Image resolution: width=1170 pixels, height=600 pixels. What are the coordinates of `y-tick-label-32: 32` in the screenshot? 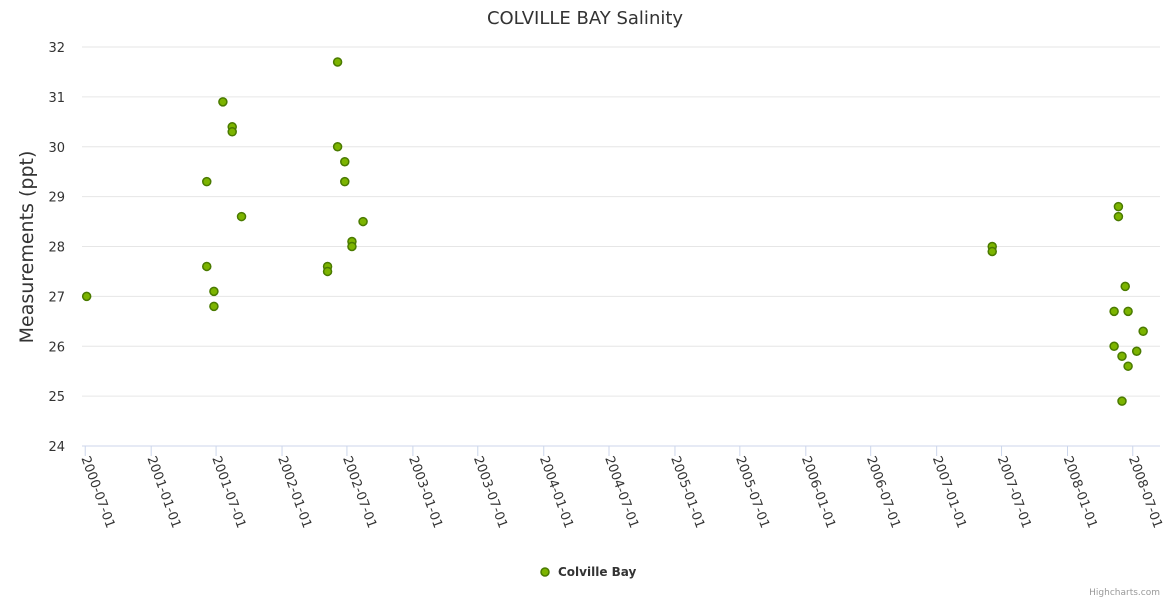 It's located at (56, 48).